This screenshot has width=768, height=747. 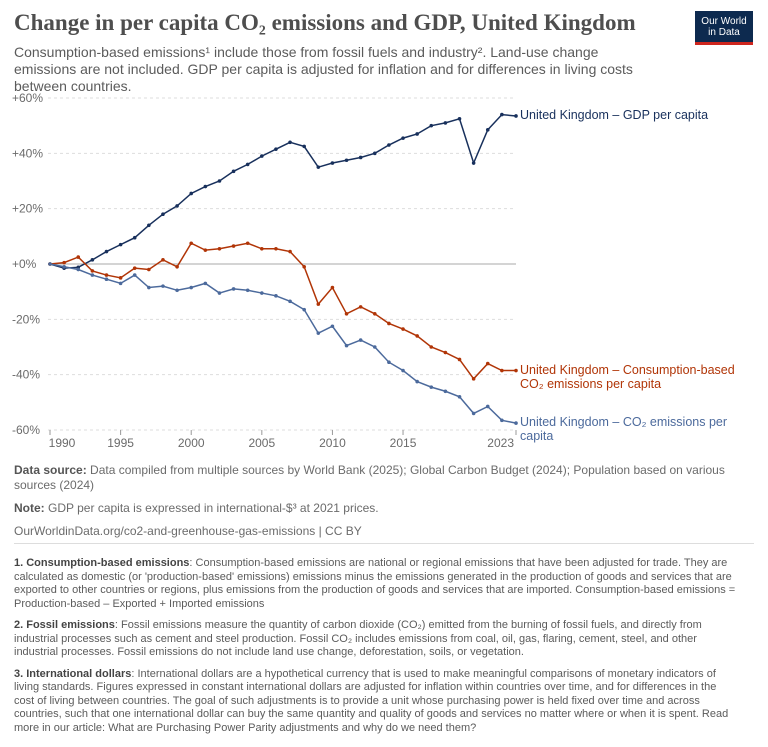 What do you see at coordinates (62, 443) in the screenshot?
I see `x-tick-label: 1990` at bounding box center [62, 443].